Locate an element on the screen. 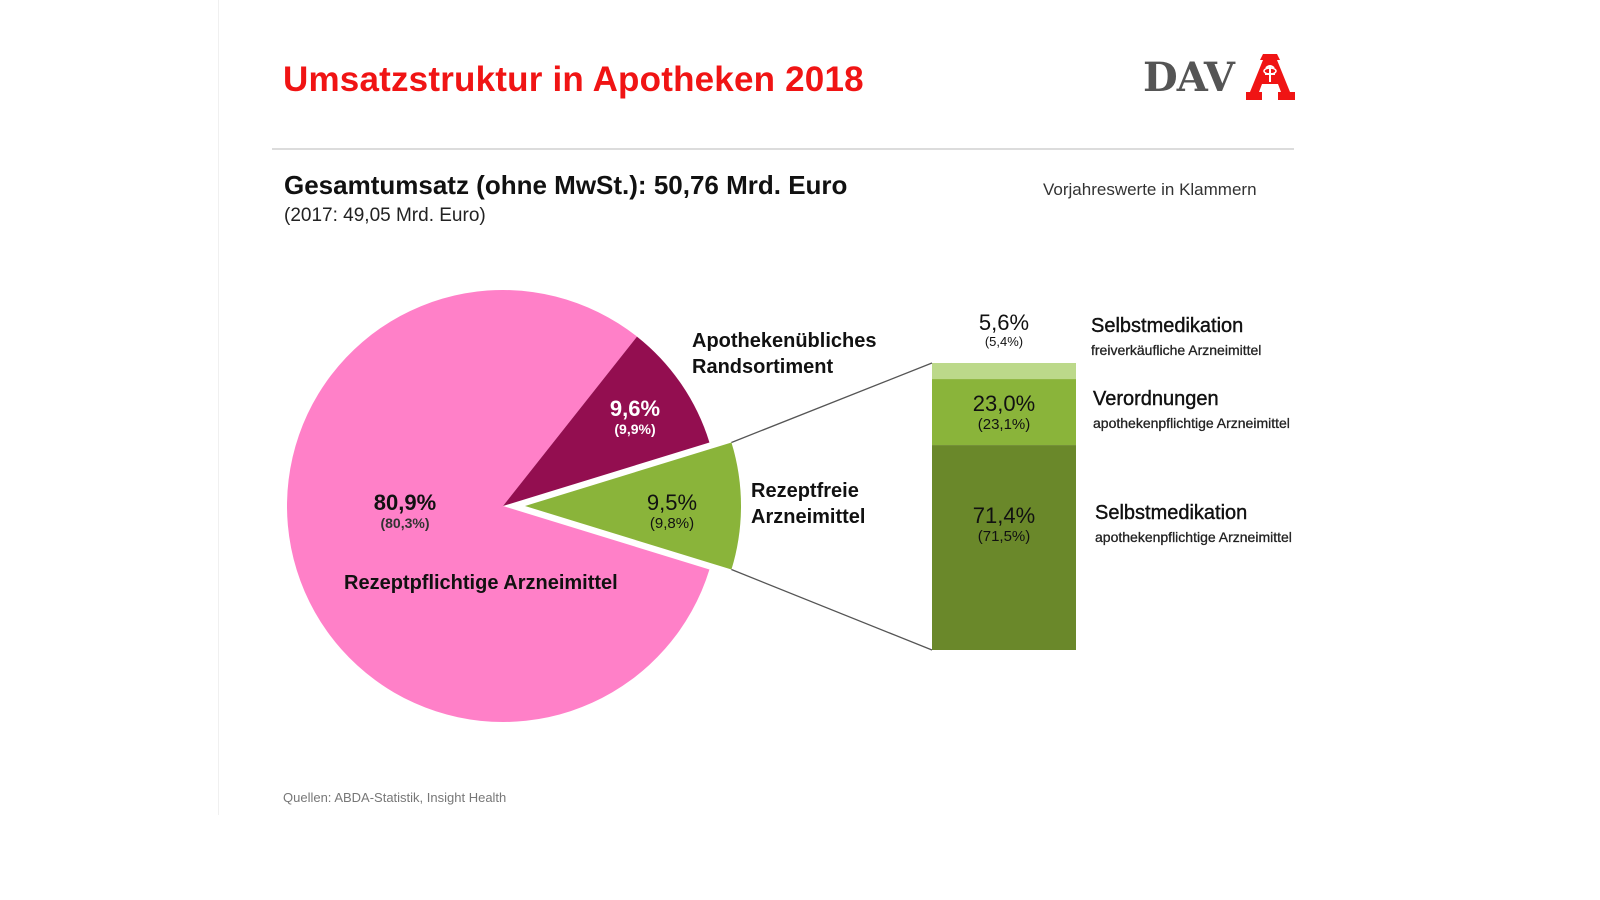  bar-label-self-medication: 71,4% (71,5%) is located at coordinates (1004, 524).